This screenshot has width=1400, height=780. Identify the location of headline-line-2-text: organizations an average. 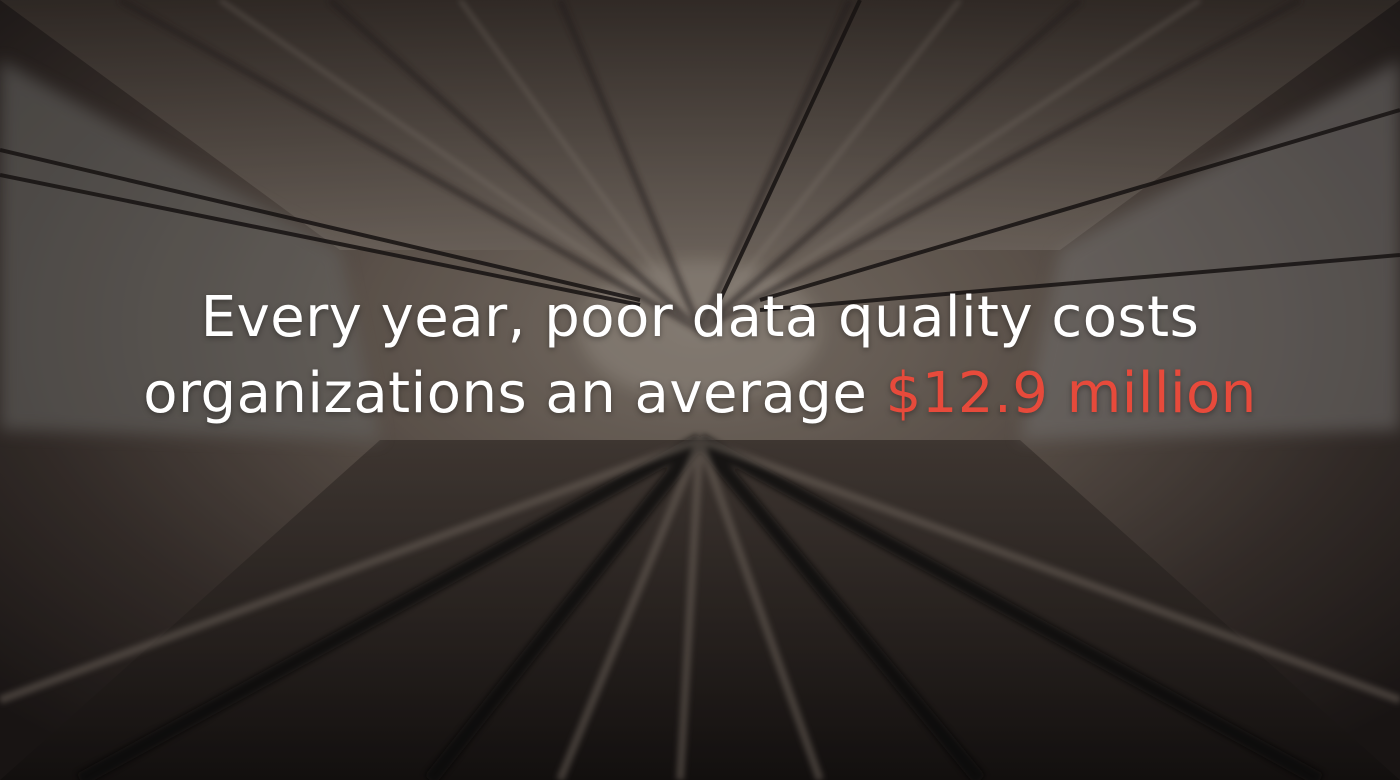
(514, 393).